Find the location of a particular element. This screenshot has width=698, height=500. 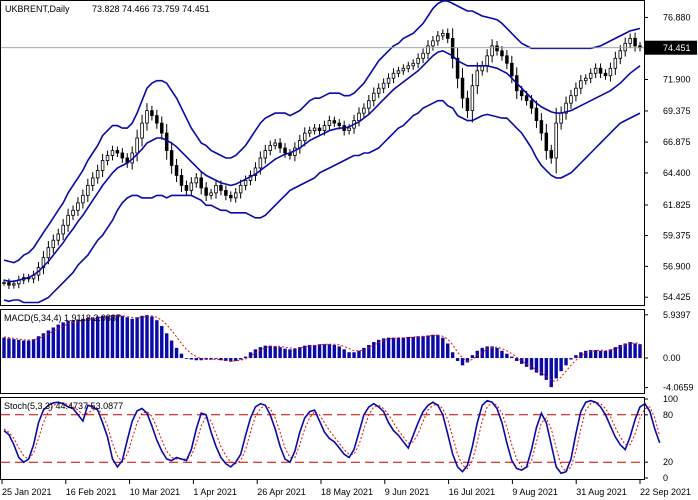

macd-title: MACD(5,34,4) 1.9118 2.0337 is located at coordinates (62, 318).